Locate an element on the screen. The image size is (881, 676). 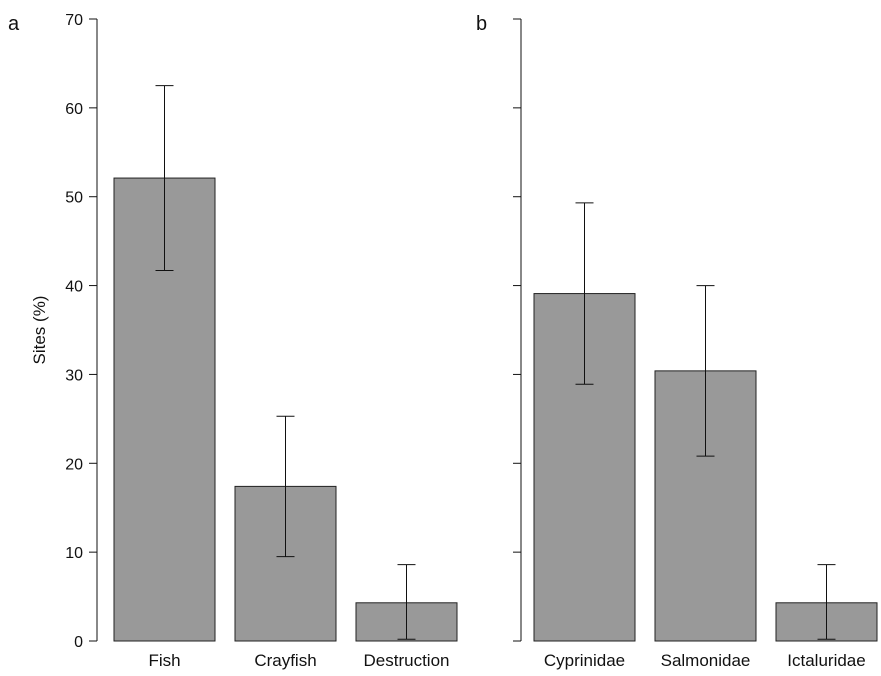
y-tick-label: 40 is located at coordinates (74, 287).